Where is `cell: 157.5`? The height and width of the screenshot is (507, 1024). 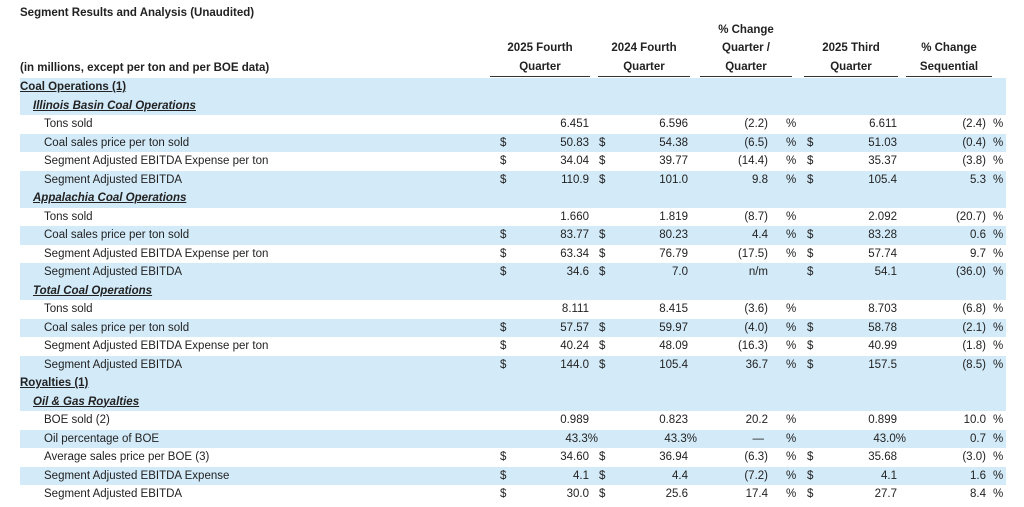 cell: 157.5 is located at coordinates (882, 364).